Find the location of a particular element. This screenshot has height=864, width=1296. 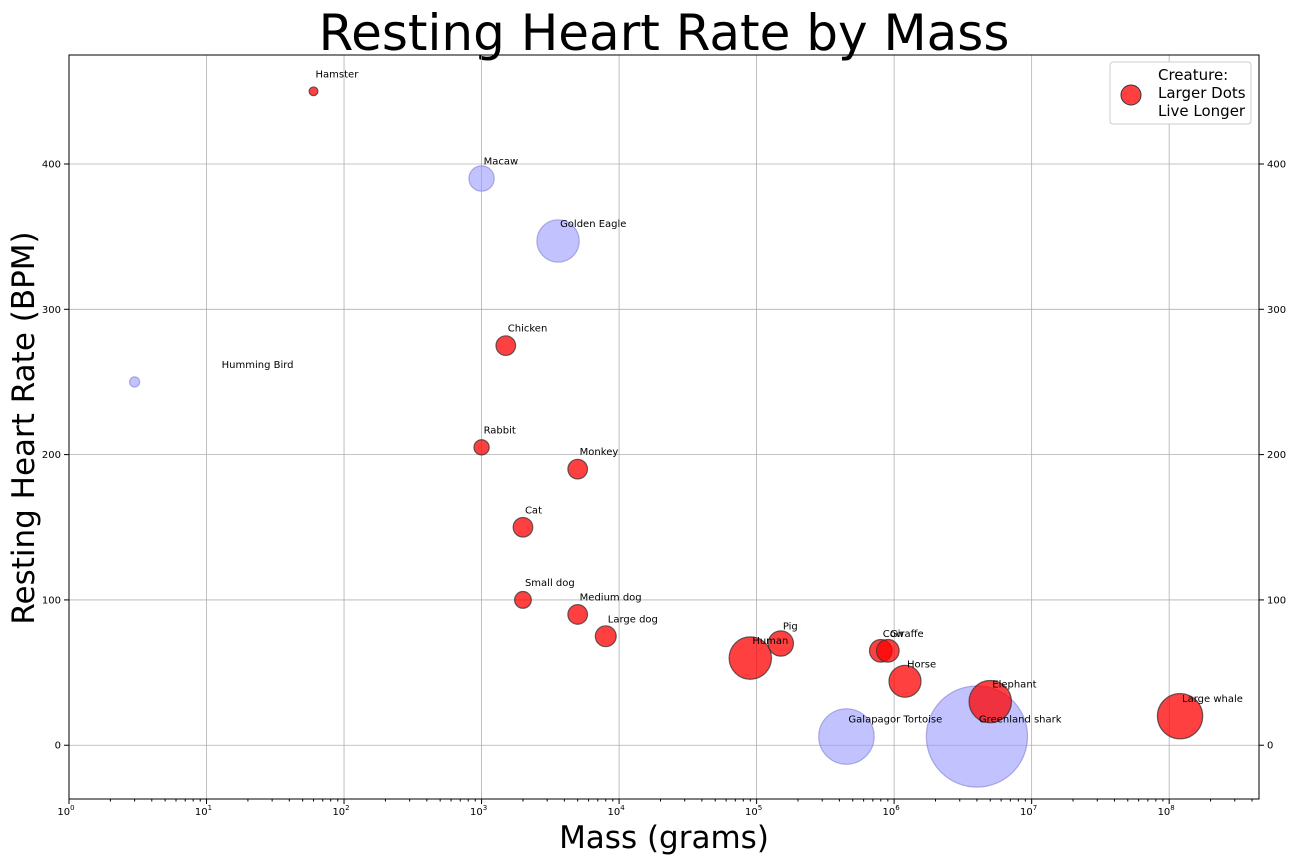

point-label: Large whale is located at coordinates (1212, 699).